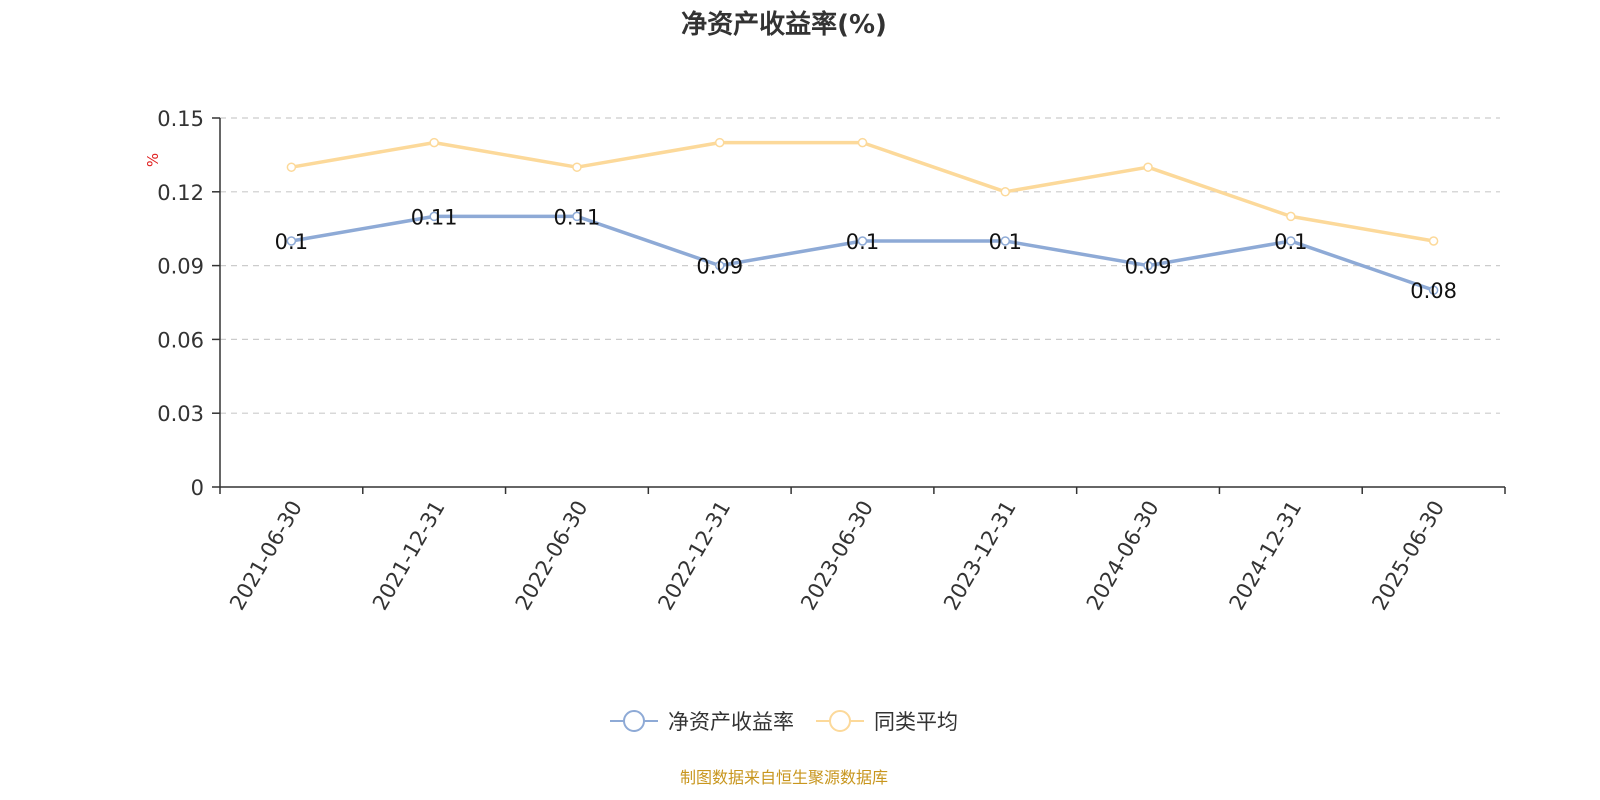 The height and width of the screenshot is (800, 1600). I want to click on legend-item-peer-average: 同类平均, so click(887, 721).